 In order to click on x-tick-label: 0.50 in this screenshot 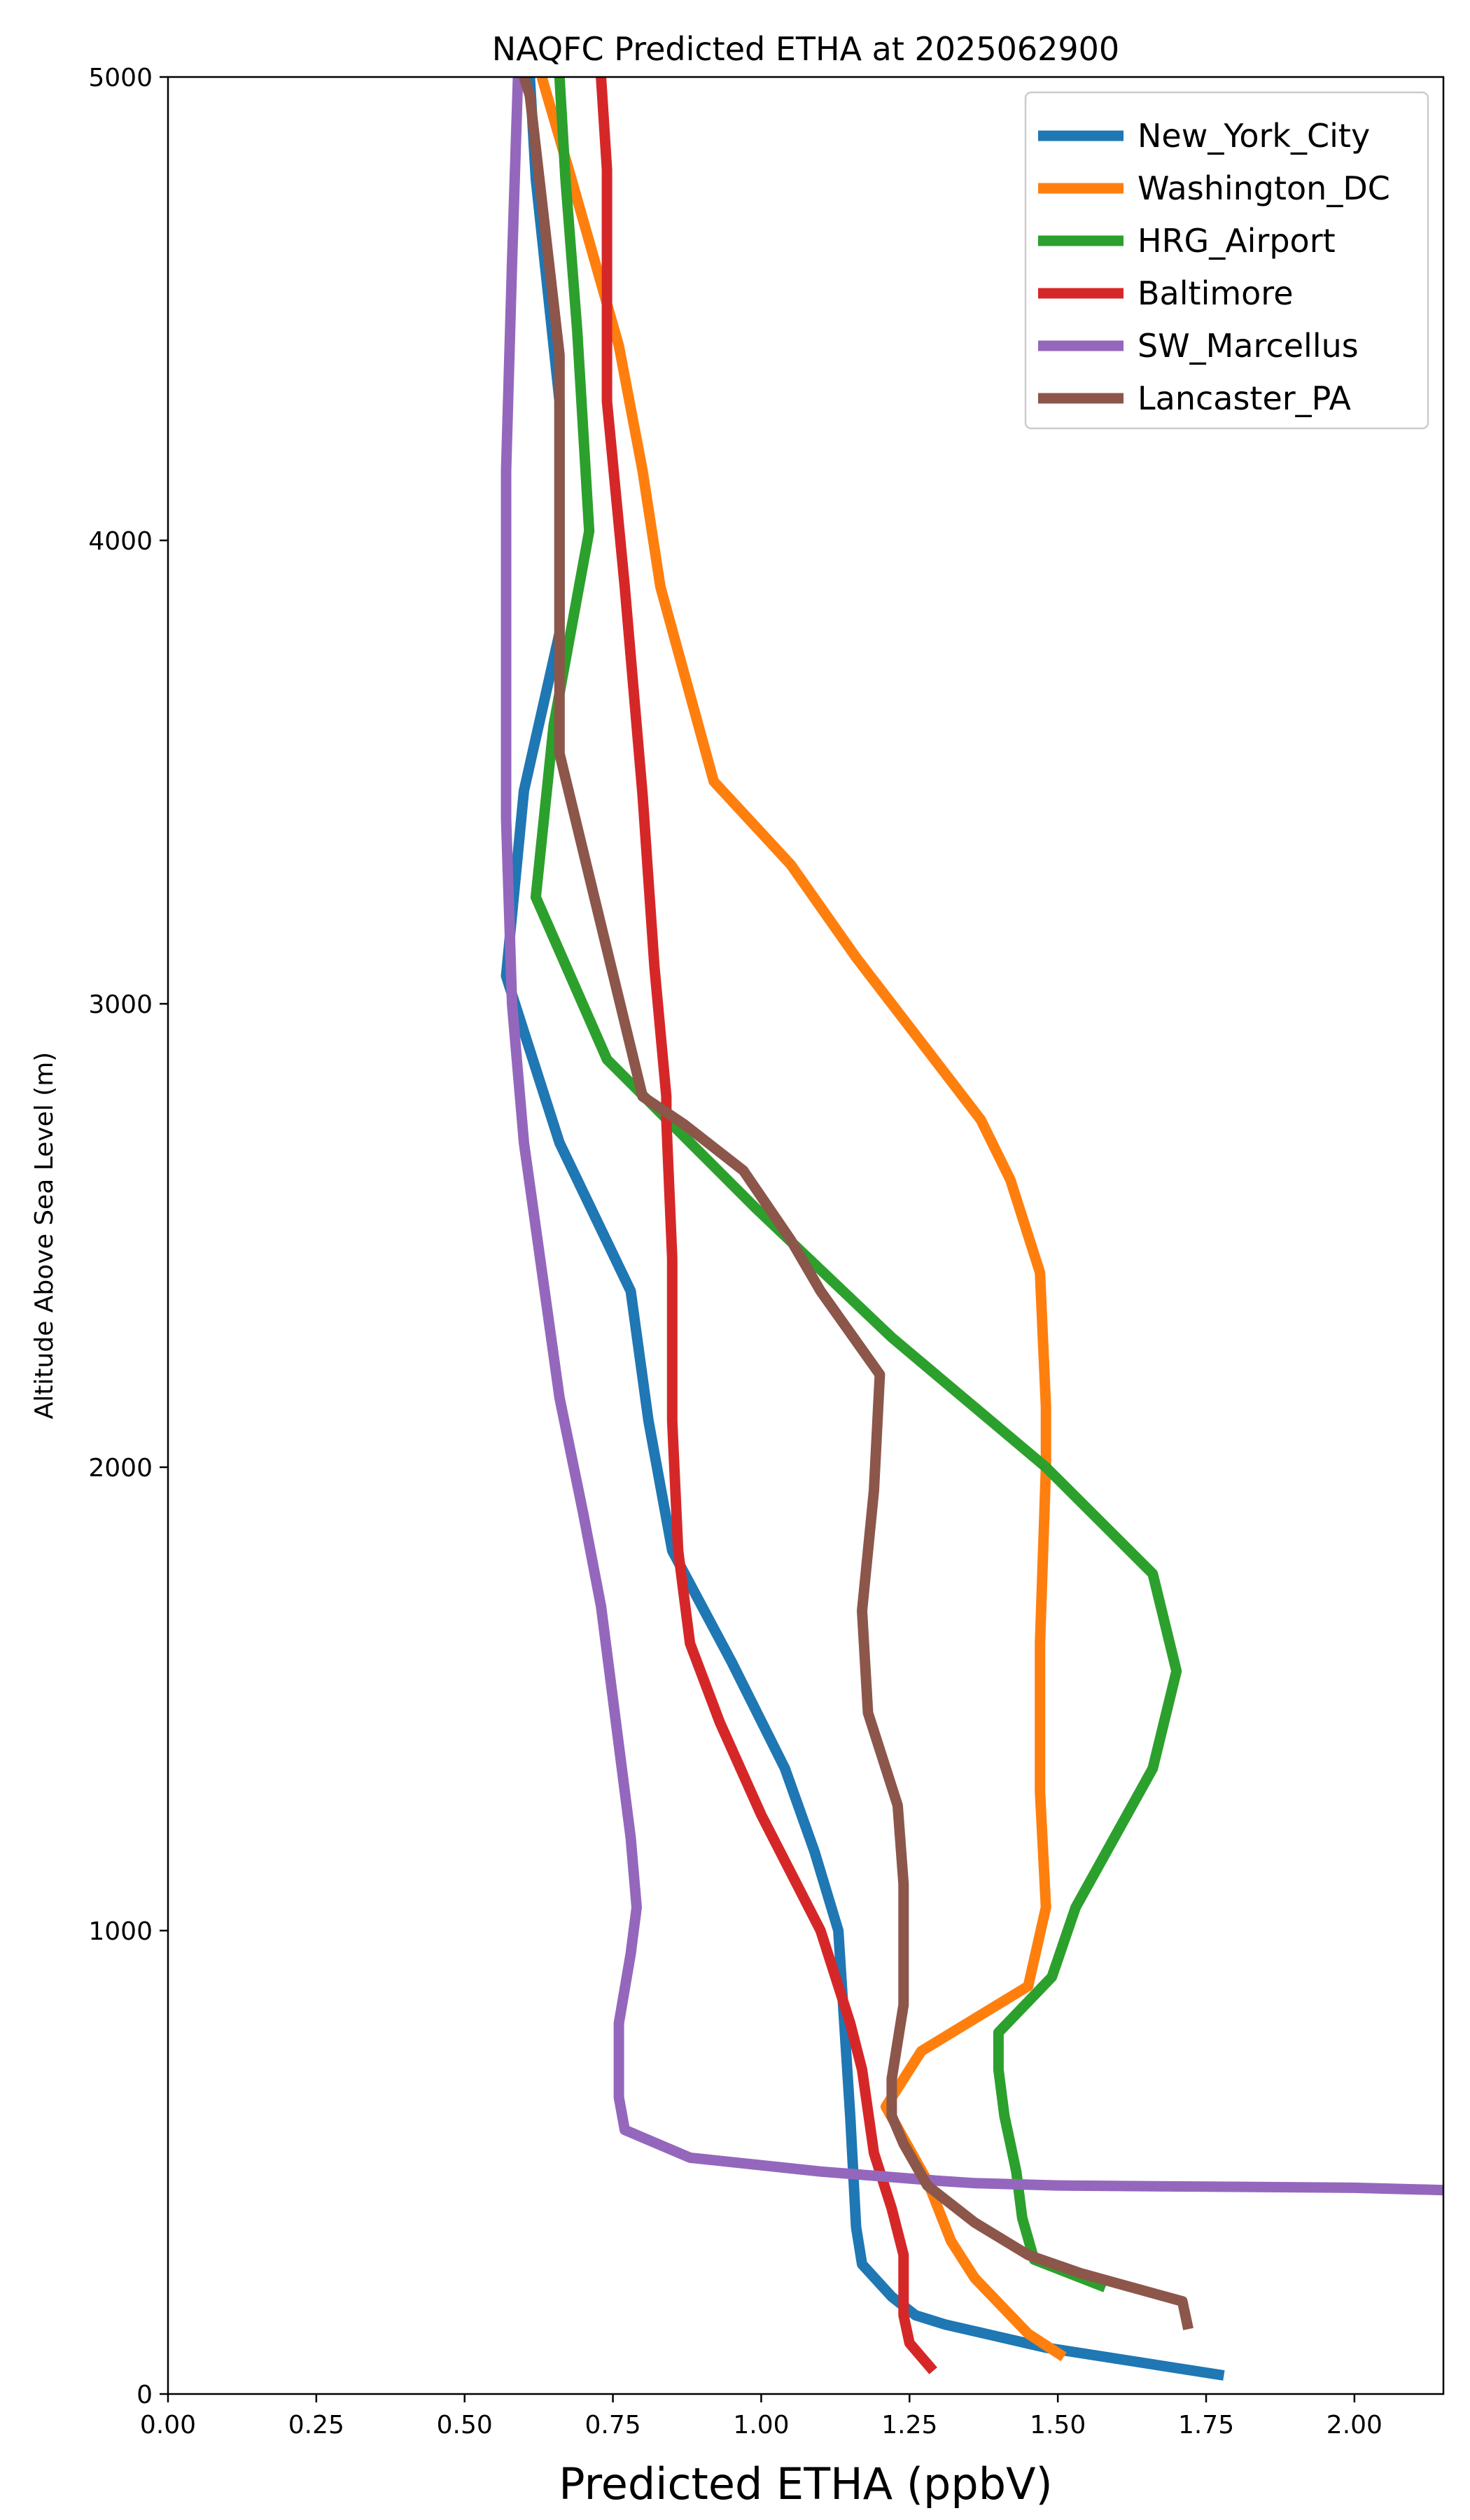, I will do `click(465, 2425)`.